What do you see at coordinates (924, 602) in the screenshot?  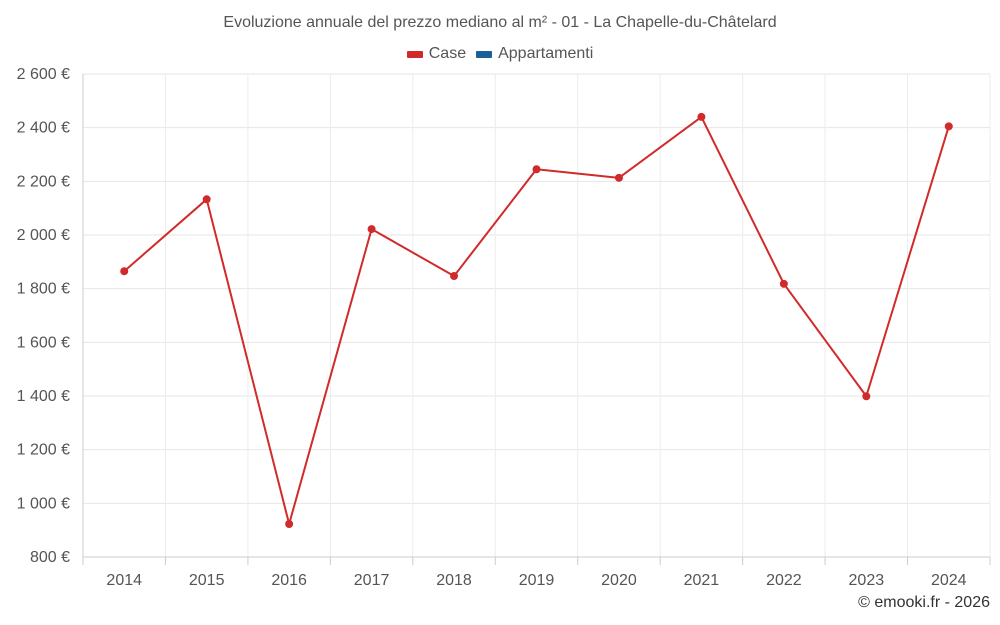 I see `credit-text: © emooki.fr - 2026` at bounding box center [924, 602].